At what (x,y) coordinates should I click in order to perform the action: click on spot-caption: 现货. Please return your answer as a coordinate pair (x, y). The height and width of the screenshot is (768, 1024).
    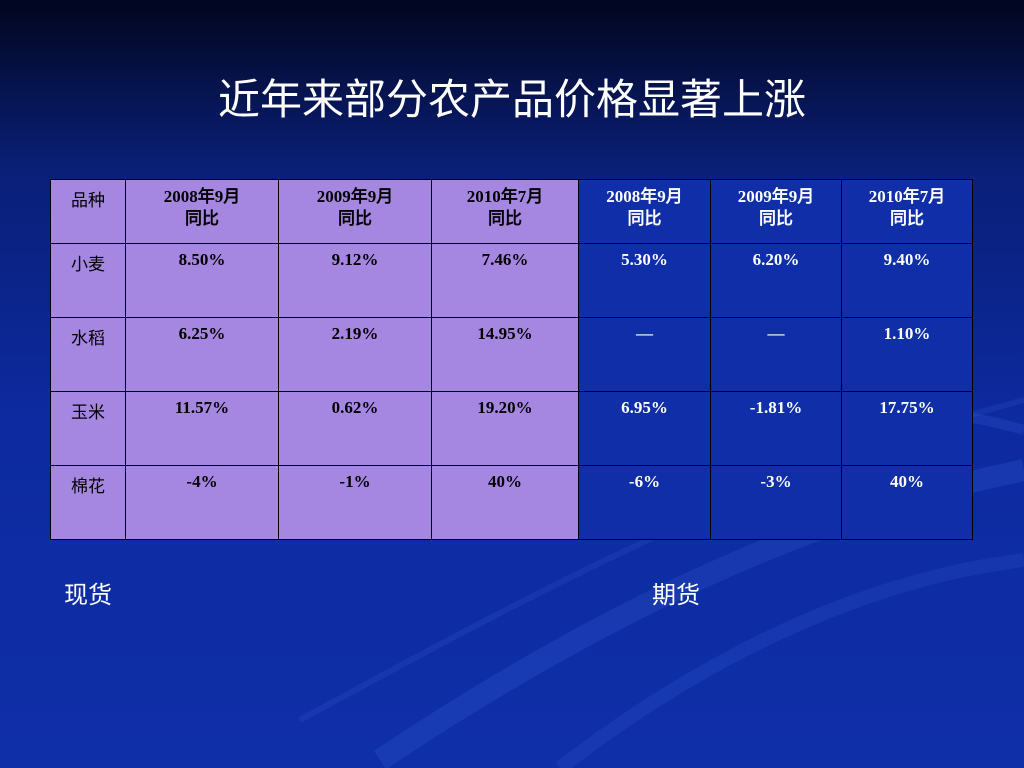
    Looking at the image, I should click on (88, 595).